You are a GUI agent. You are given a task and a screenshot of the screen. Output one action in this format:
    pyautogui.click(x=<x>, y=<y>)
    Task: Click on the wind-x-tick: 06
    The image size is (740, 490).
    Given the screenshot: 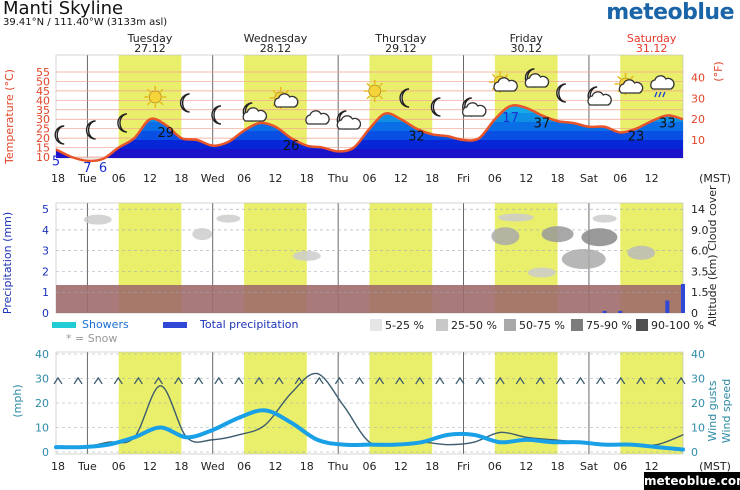 What is the action you would take?
    pyautogui.click(x=620, y=466)
    